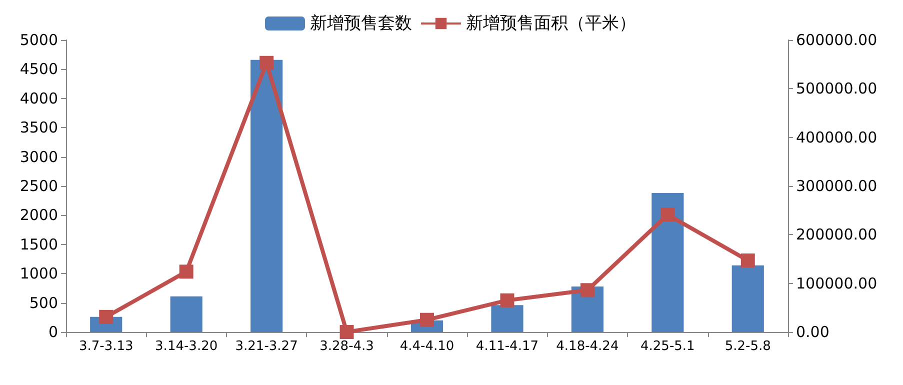 The image size is (903, 385). I want to click on y2-tick-label: 100000.00, so click(837, 283).